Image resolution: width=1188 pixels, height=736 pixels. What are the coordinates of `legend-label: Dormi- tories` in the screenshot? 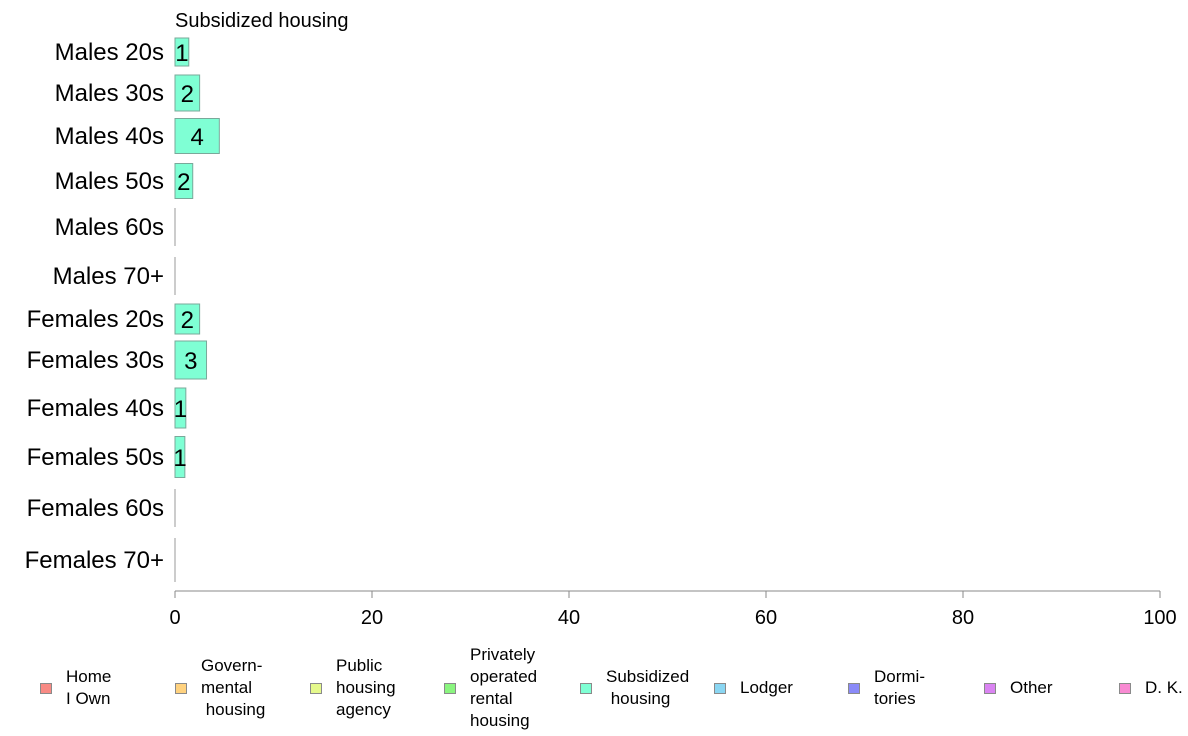 It's located at (899, 687).